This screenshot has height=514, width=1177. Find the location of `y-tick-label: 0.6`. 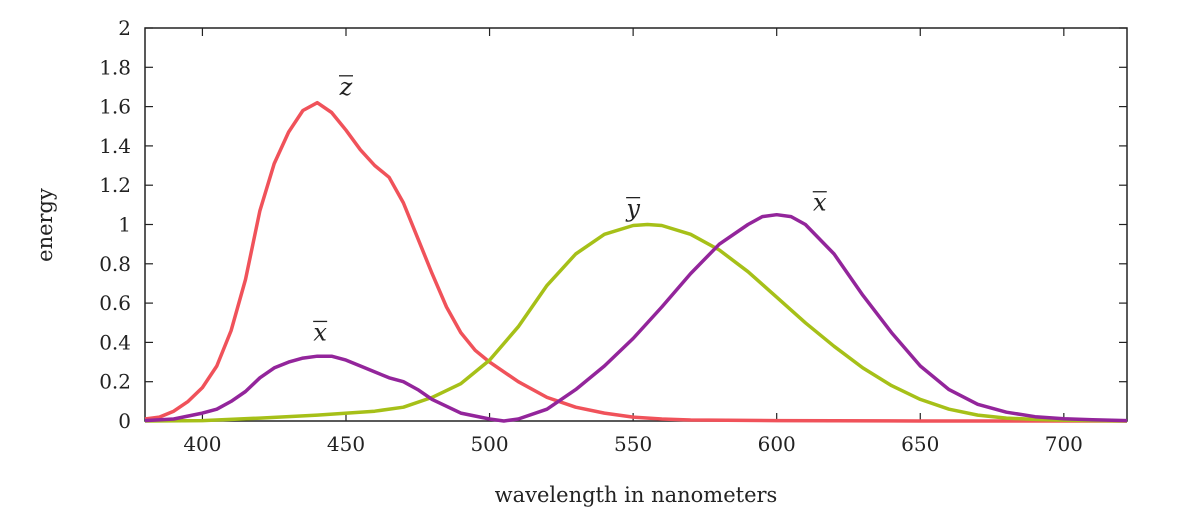

y-tick-label: 0.6 is located at coordinates (115, 303).